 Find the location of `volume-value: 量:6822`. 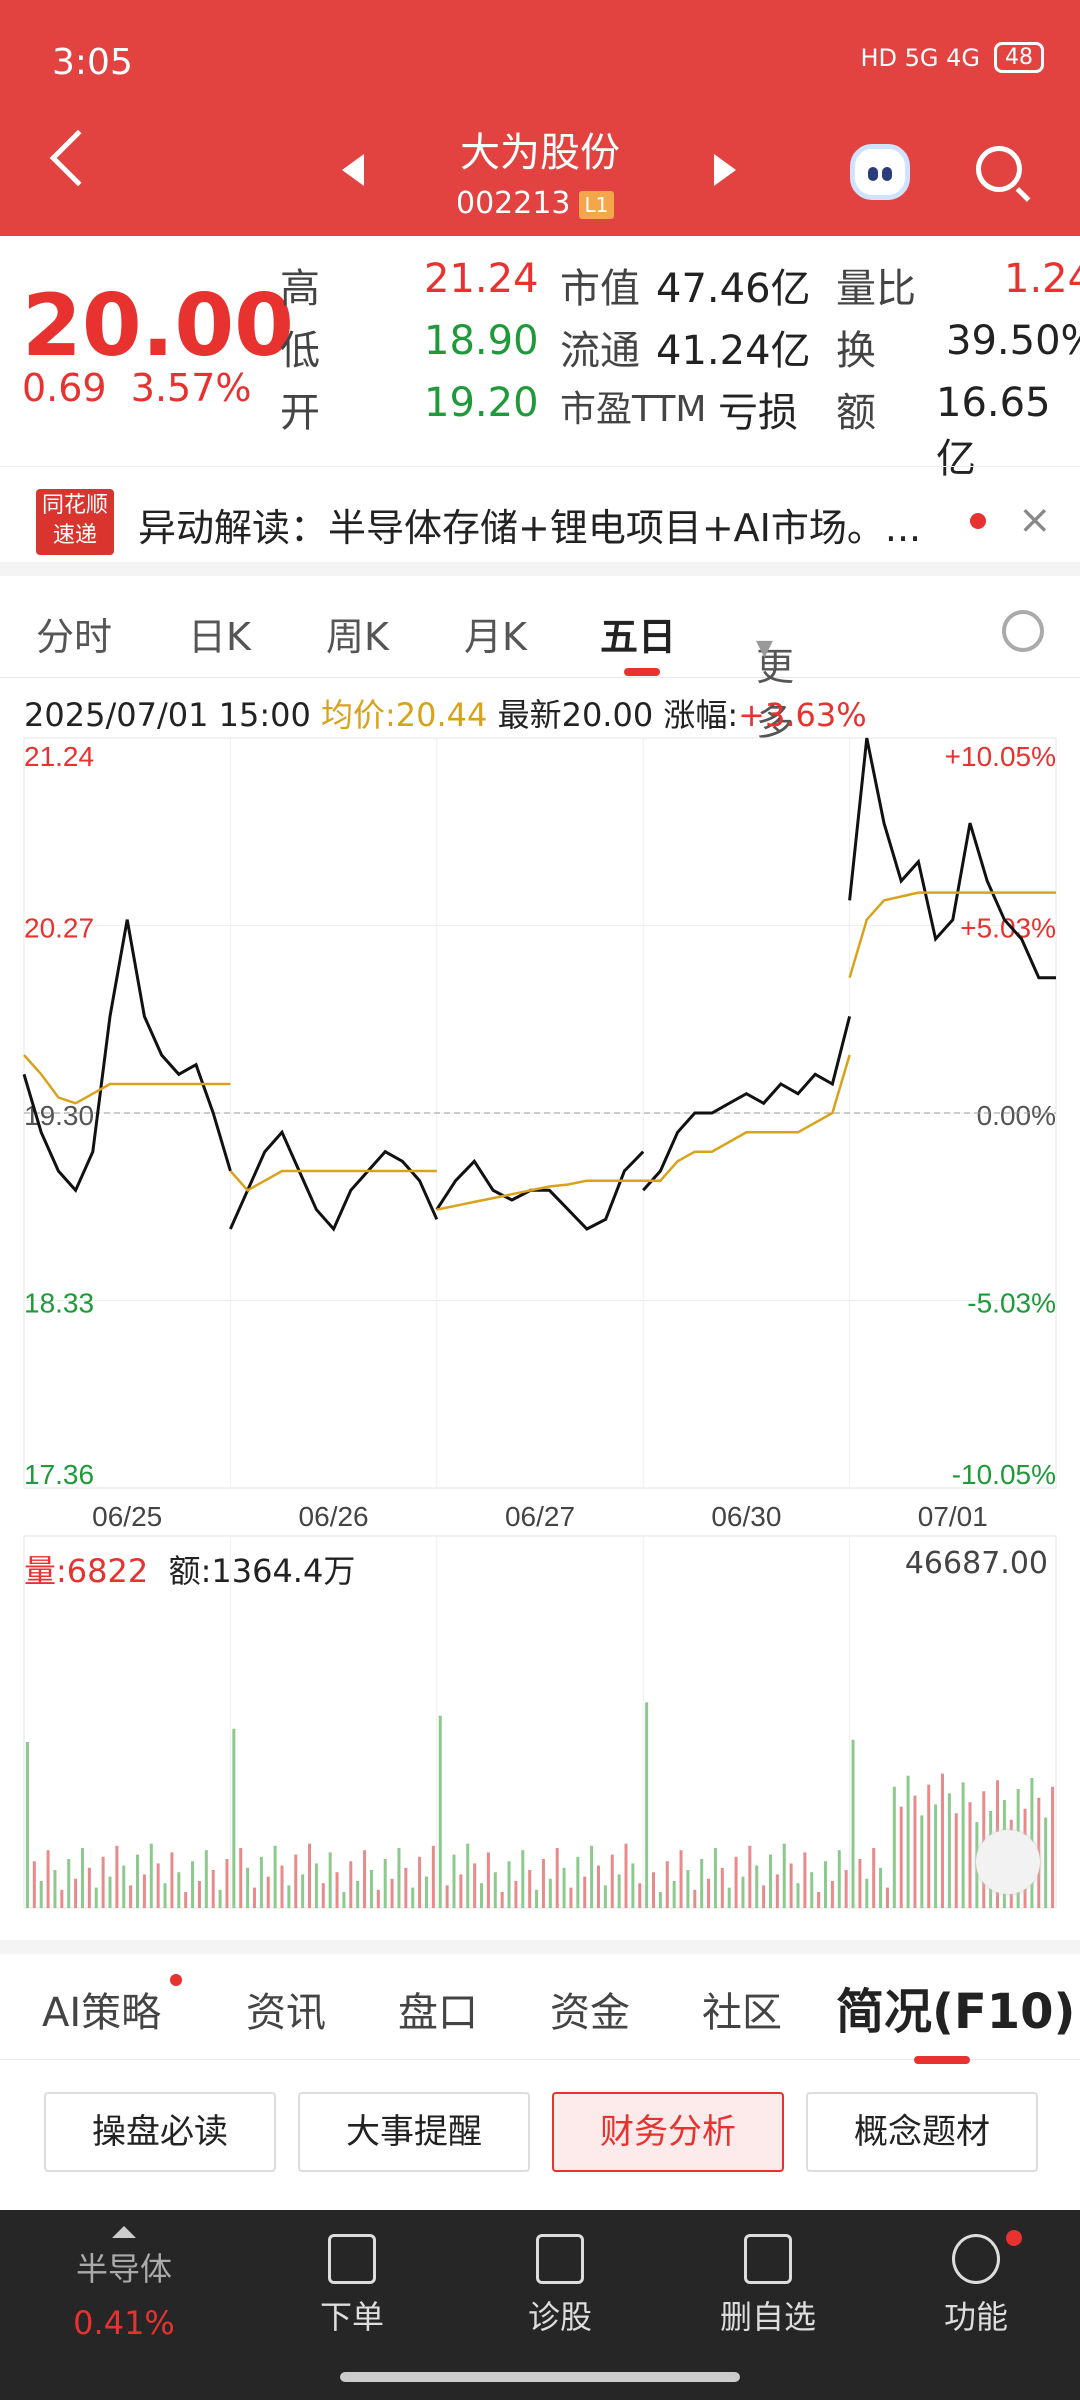

volume-value: 量:6822 is located at coordinates (86, 1571).